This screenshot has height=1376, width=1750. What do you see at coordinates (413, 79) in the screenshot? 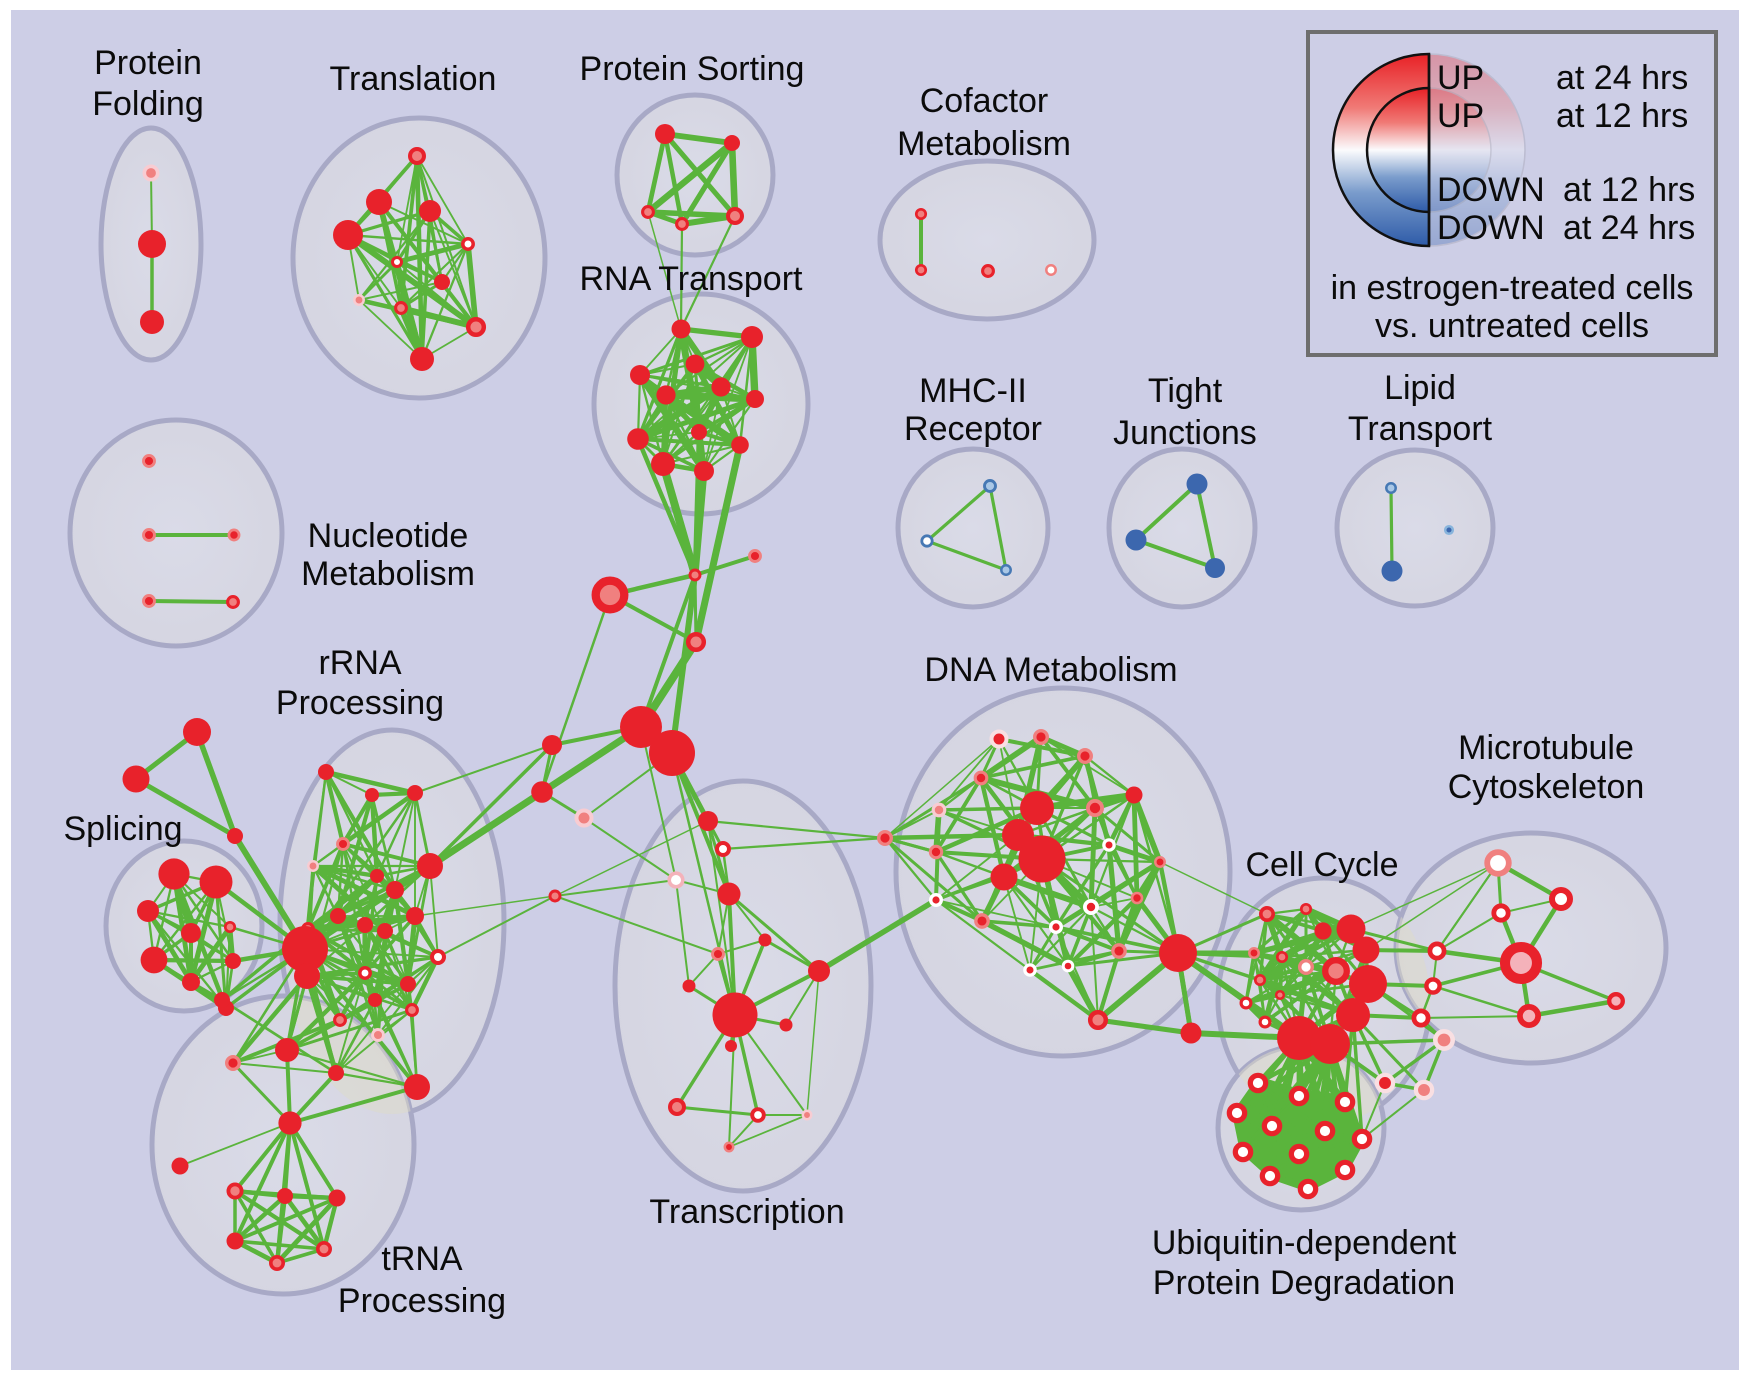
I see `svg-text: Translation` at bounding box center [413, 79].